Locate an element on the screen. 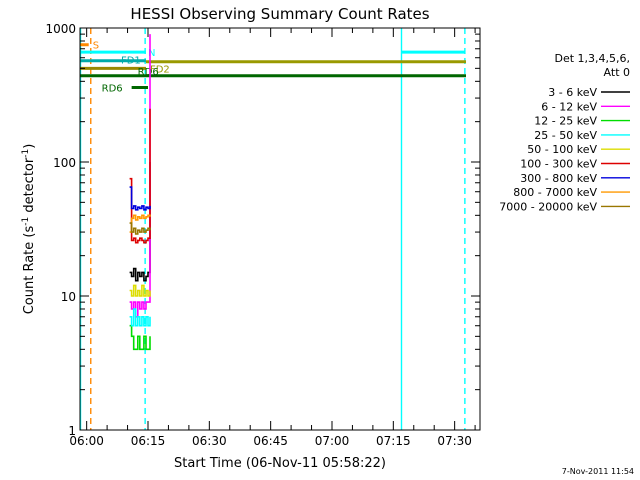 This screenshot has height=480, width=640. x-tick-label: 06:30 is located at coordinates (209, 441).